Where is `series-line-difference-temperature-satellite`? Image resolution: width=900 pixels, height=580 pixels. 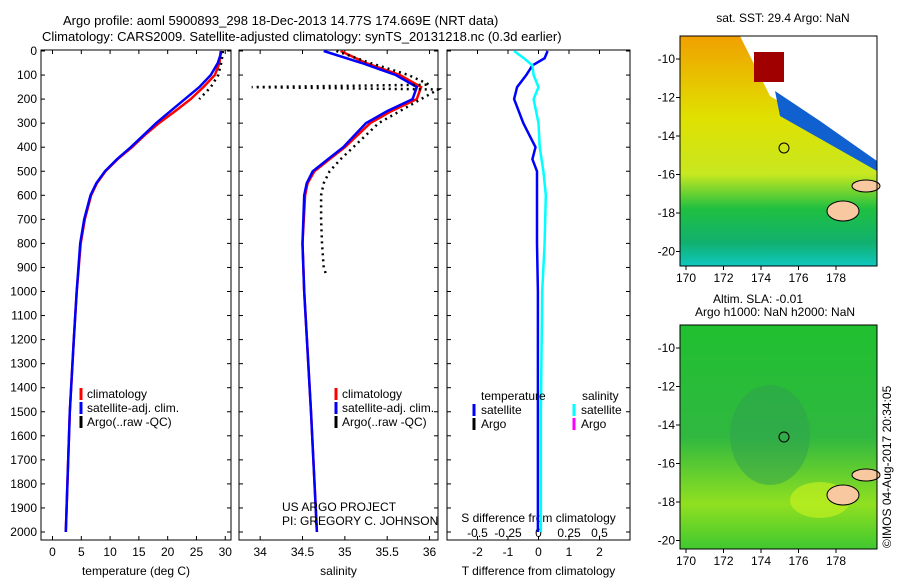 series-line-difference-temperature-satellite is located at coordinates (530, 291).